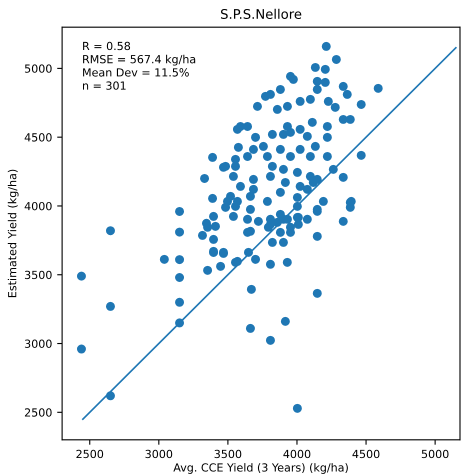 The image size is (467, 476). What do you see at coordinates (136, 72) in the screenshot?
I see `annotation: Mean Dev = 11.5%` at bounding box center [136, 72].